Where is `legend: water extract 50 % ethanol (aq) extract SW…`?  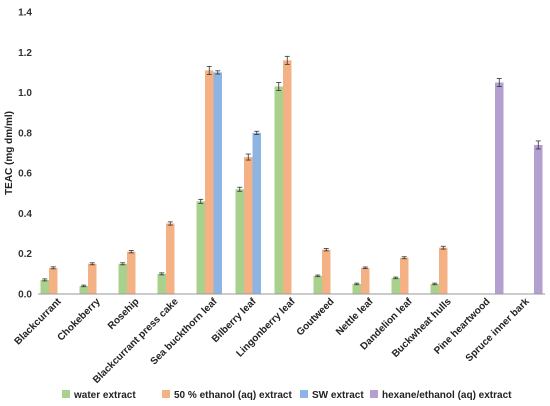 legend: water extract 50 % ethanol (aq) extract SW… is located at coordinates (287, 395).